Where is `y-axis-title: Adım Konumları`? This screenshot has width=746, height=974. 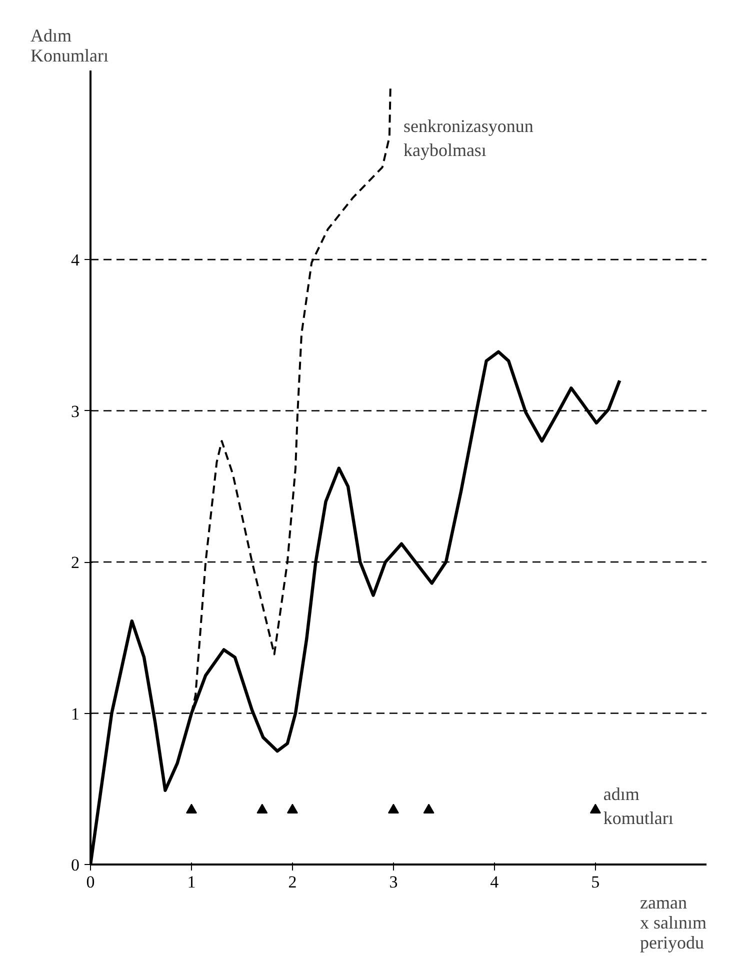
y-axis-title: Adım Konumları is located at coordinates (69, 46).